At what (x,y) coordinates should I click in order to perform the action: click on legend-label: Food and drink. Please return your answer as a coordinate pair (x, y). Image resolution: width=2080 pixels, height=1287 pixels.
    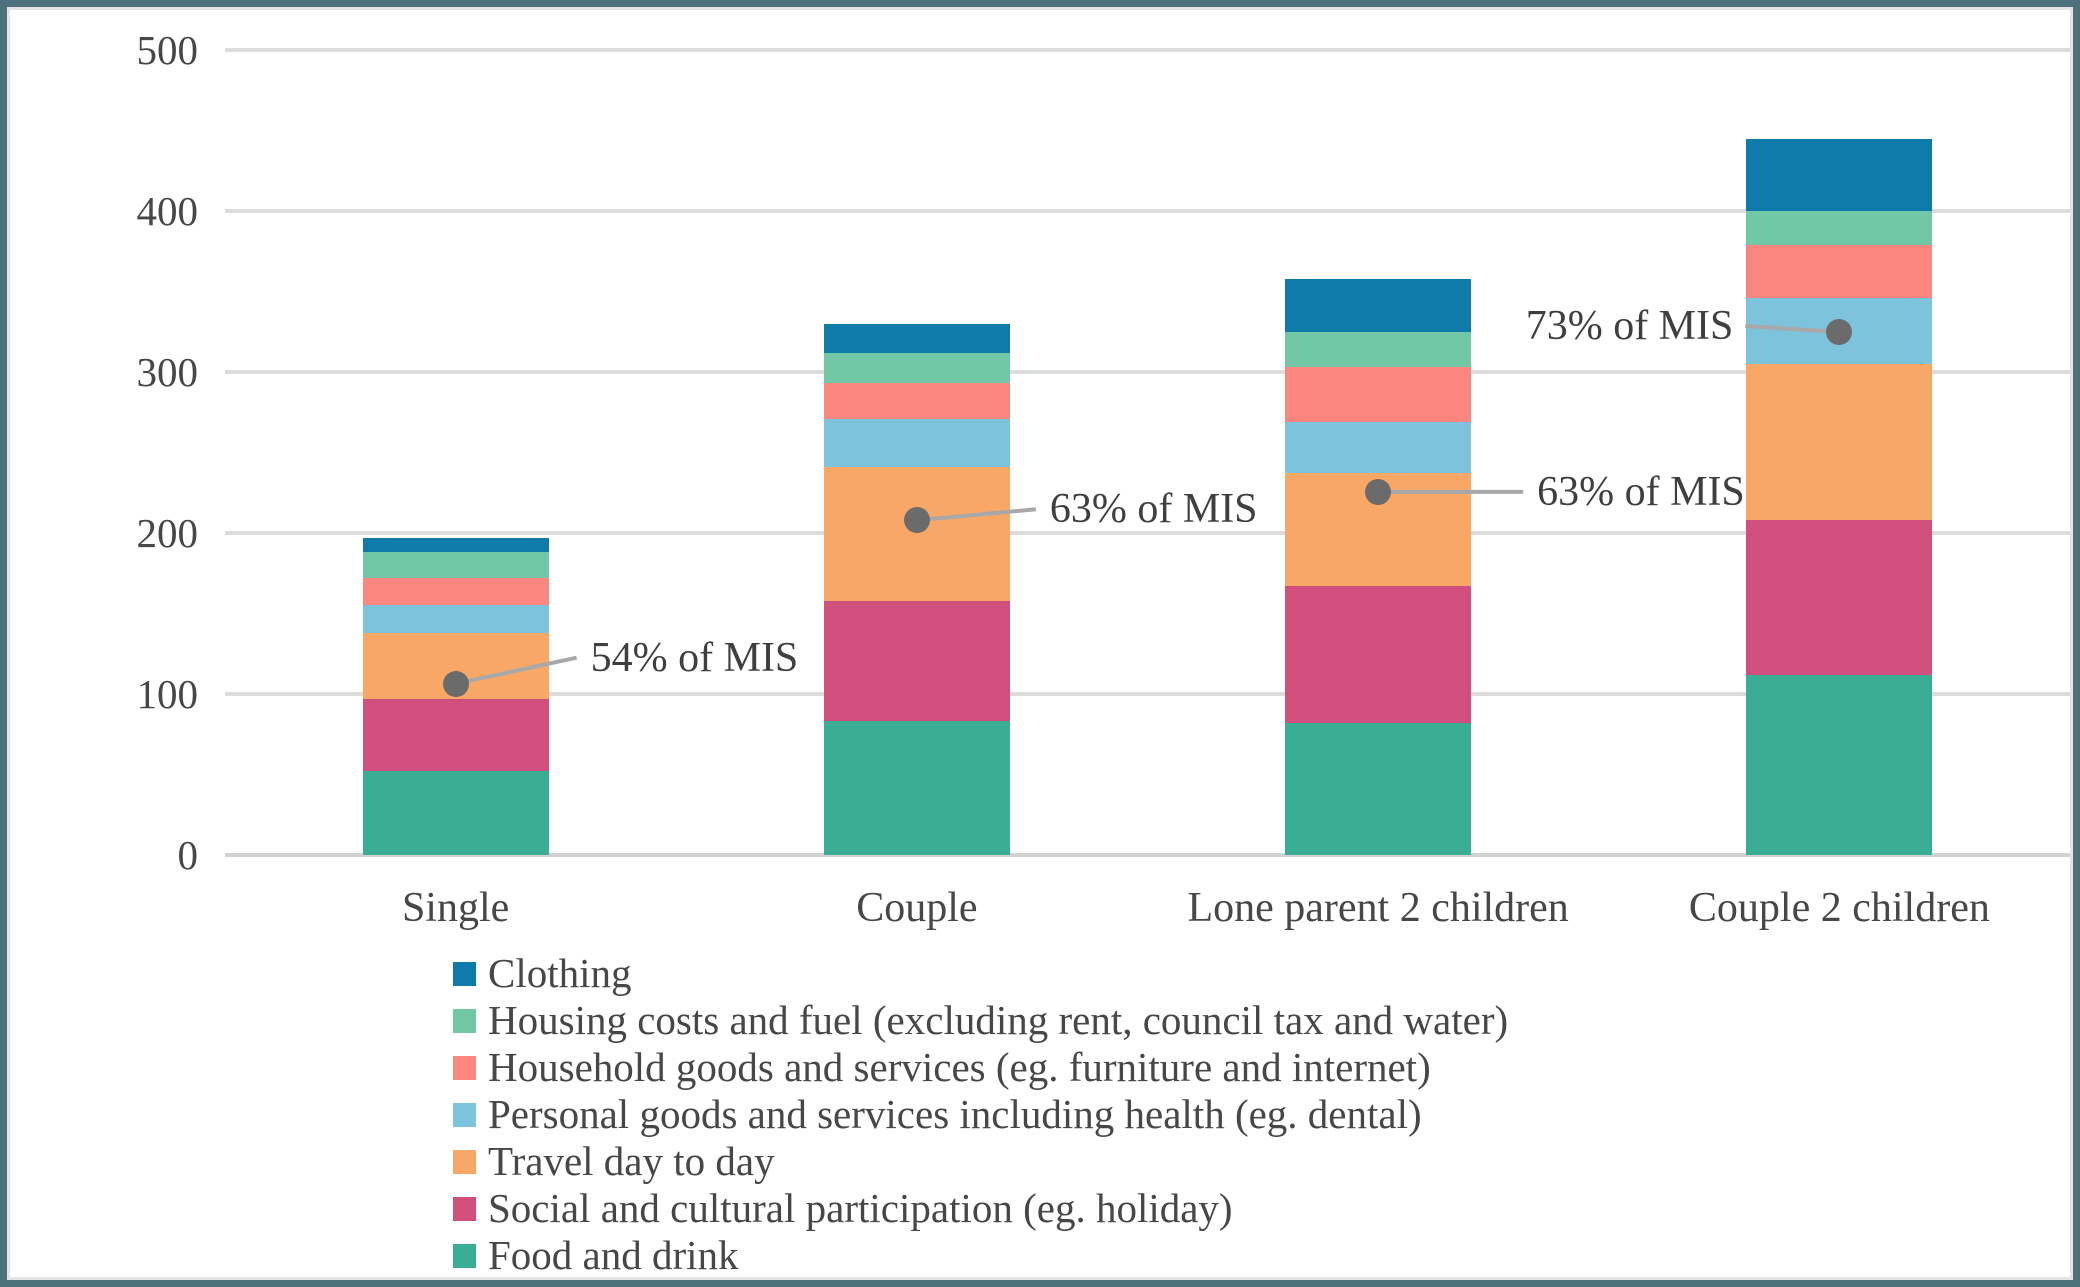
    Looking at the image, I should click on (613, 1255).